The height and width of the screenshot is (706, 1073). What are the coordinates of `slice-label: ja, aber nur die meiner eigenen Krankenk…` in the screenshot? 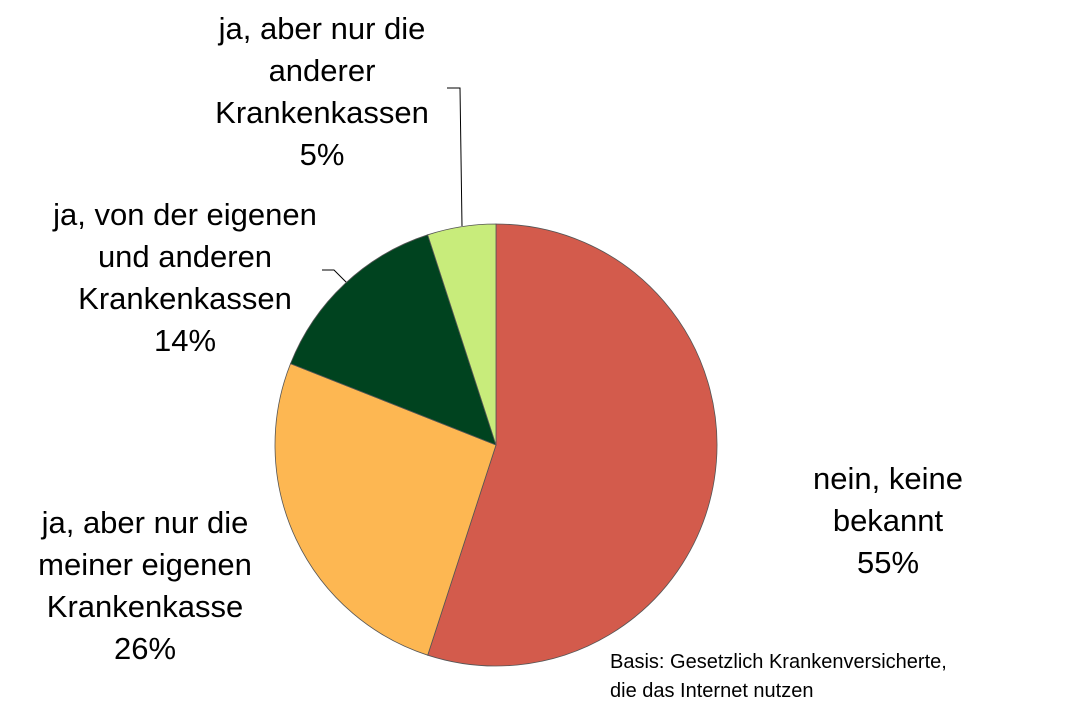 It's located at (145, 564).